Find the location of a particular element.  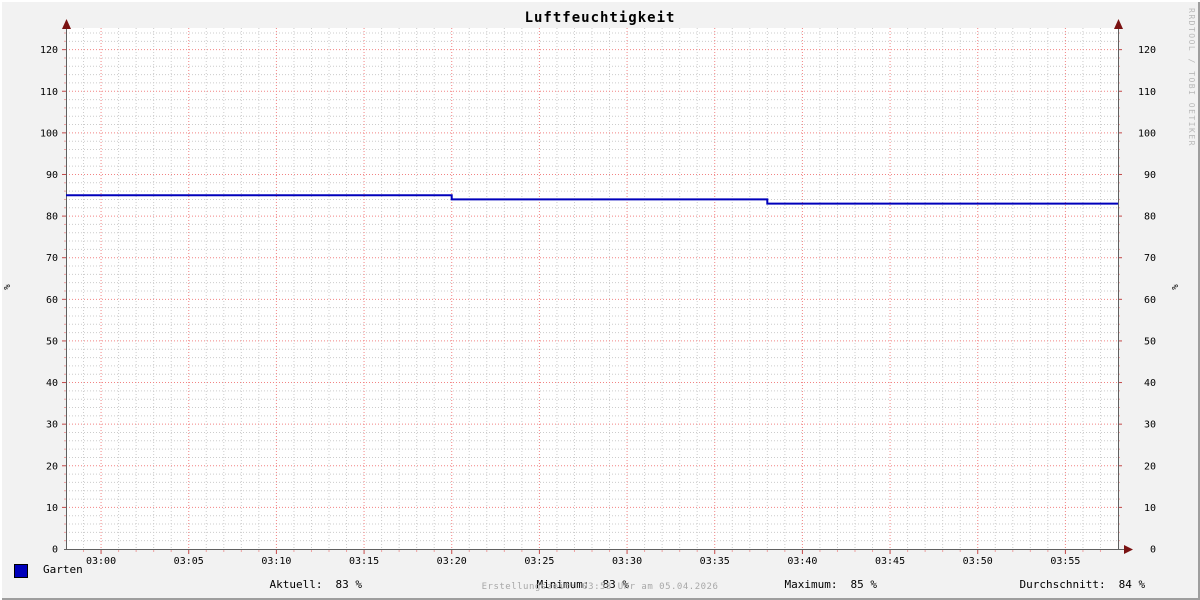

y-tick-label-right: 50 is located at coordinates (1150, 341).